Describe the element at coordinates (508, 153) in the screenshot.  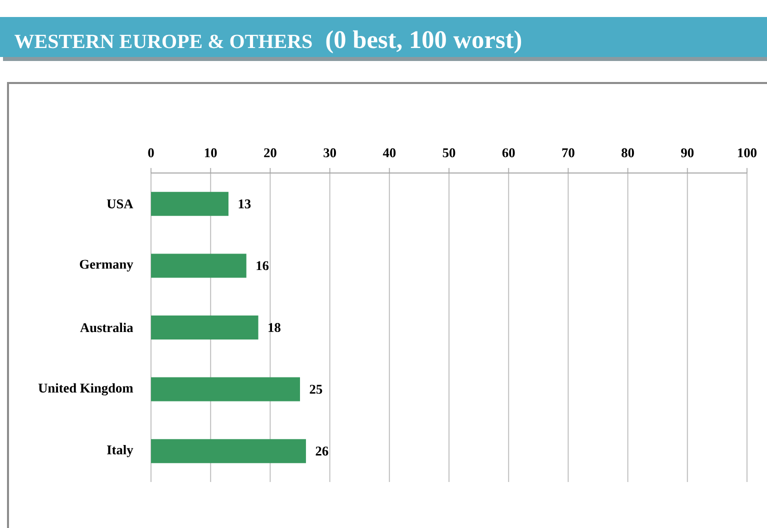
I see `x-tick-label: 60` at that location.